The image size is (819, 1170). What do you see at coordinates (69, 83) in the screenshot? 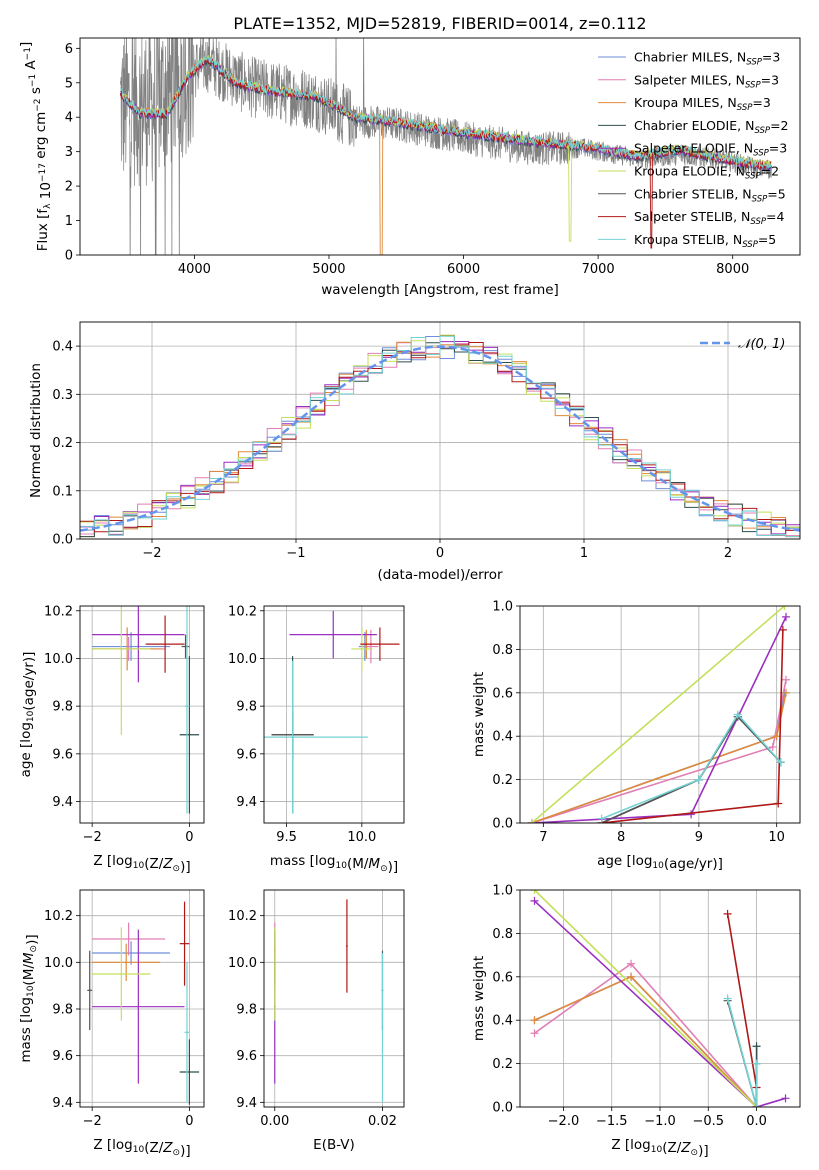
I see `y-tick-label: 5` at bounding box center [69, 83].